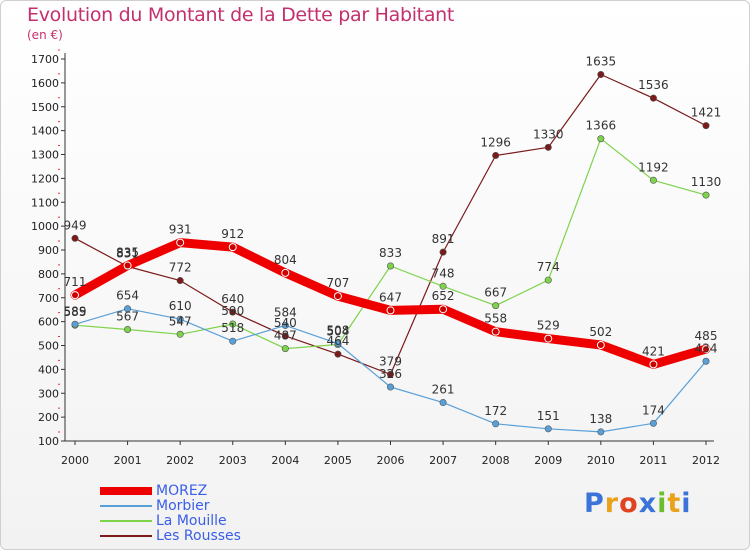 This screenshot has width=750, height=550. I want to click on x-tick-label: 2011, so click(653, 460).